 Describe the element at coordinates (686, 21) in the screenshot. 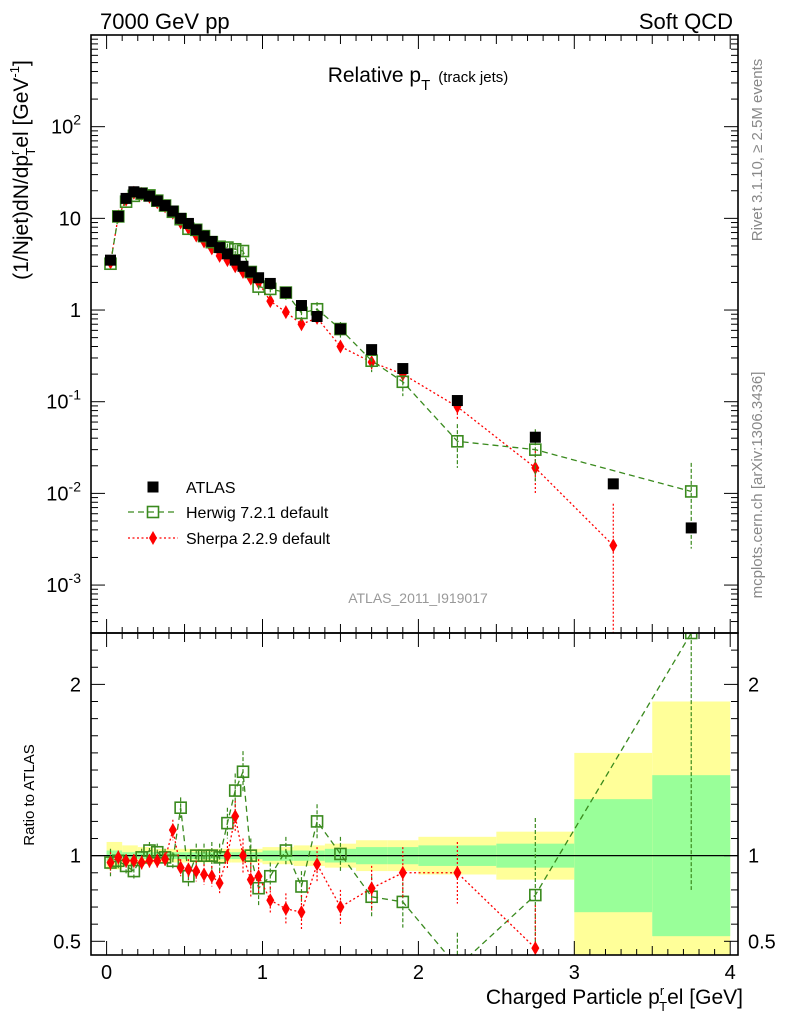

I see `header-right: Soft QCD` at that location.